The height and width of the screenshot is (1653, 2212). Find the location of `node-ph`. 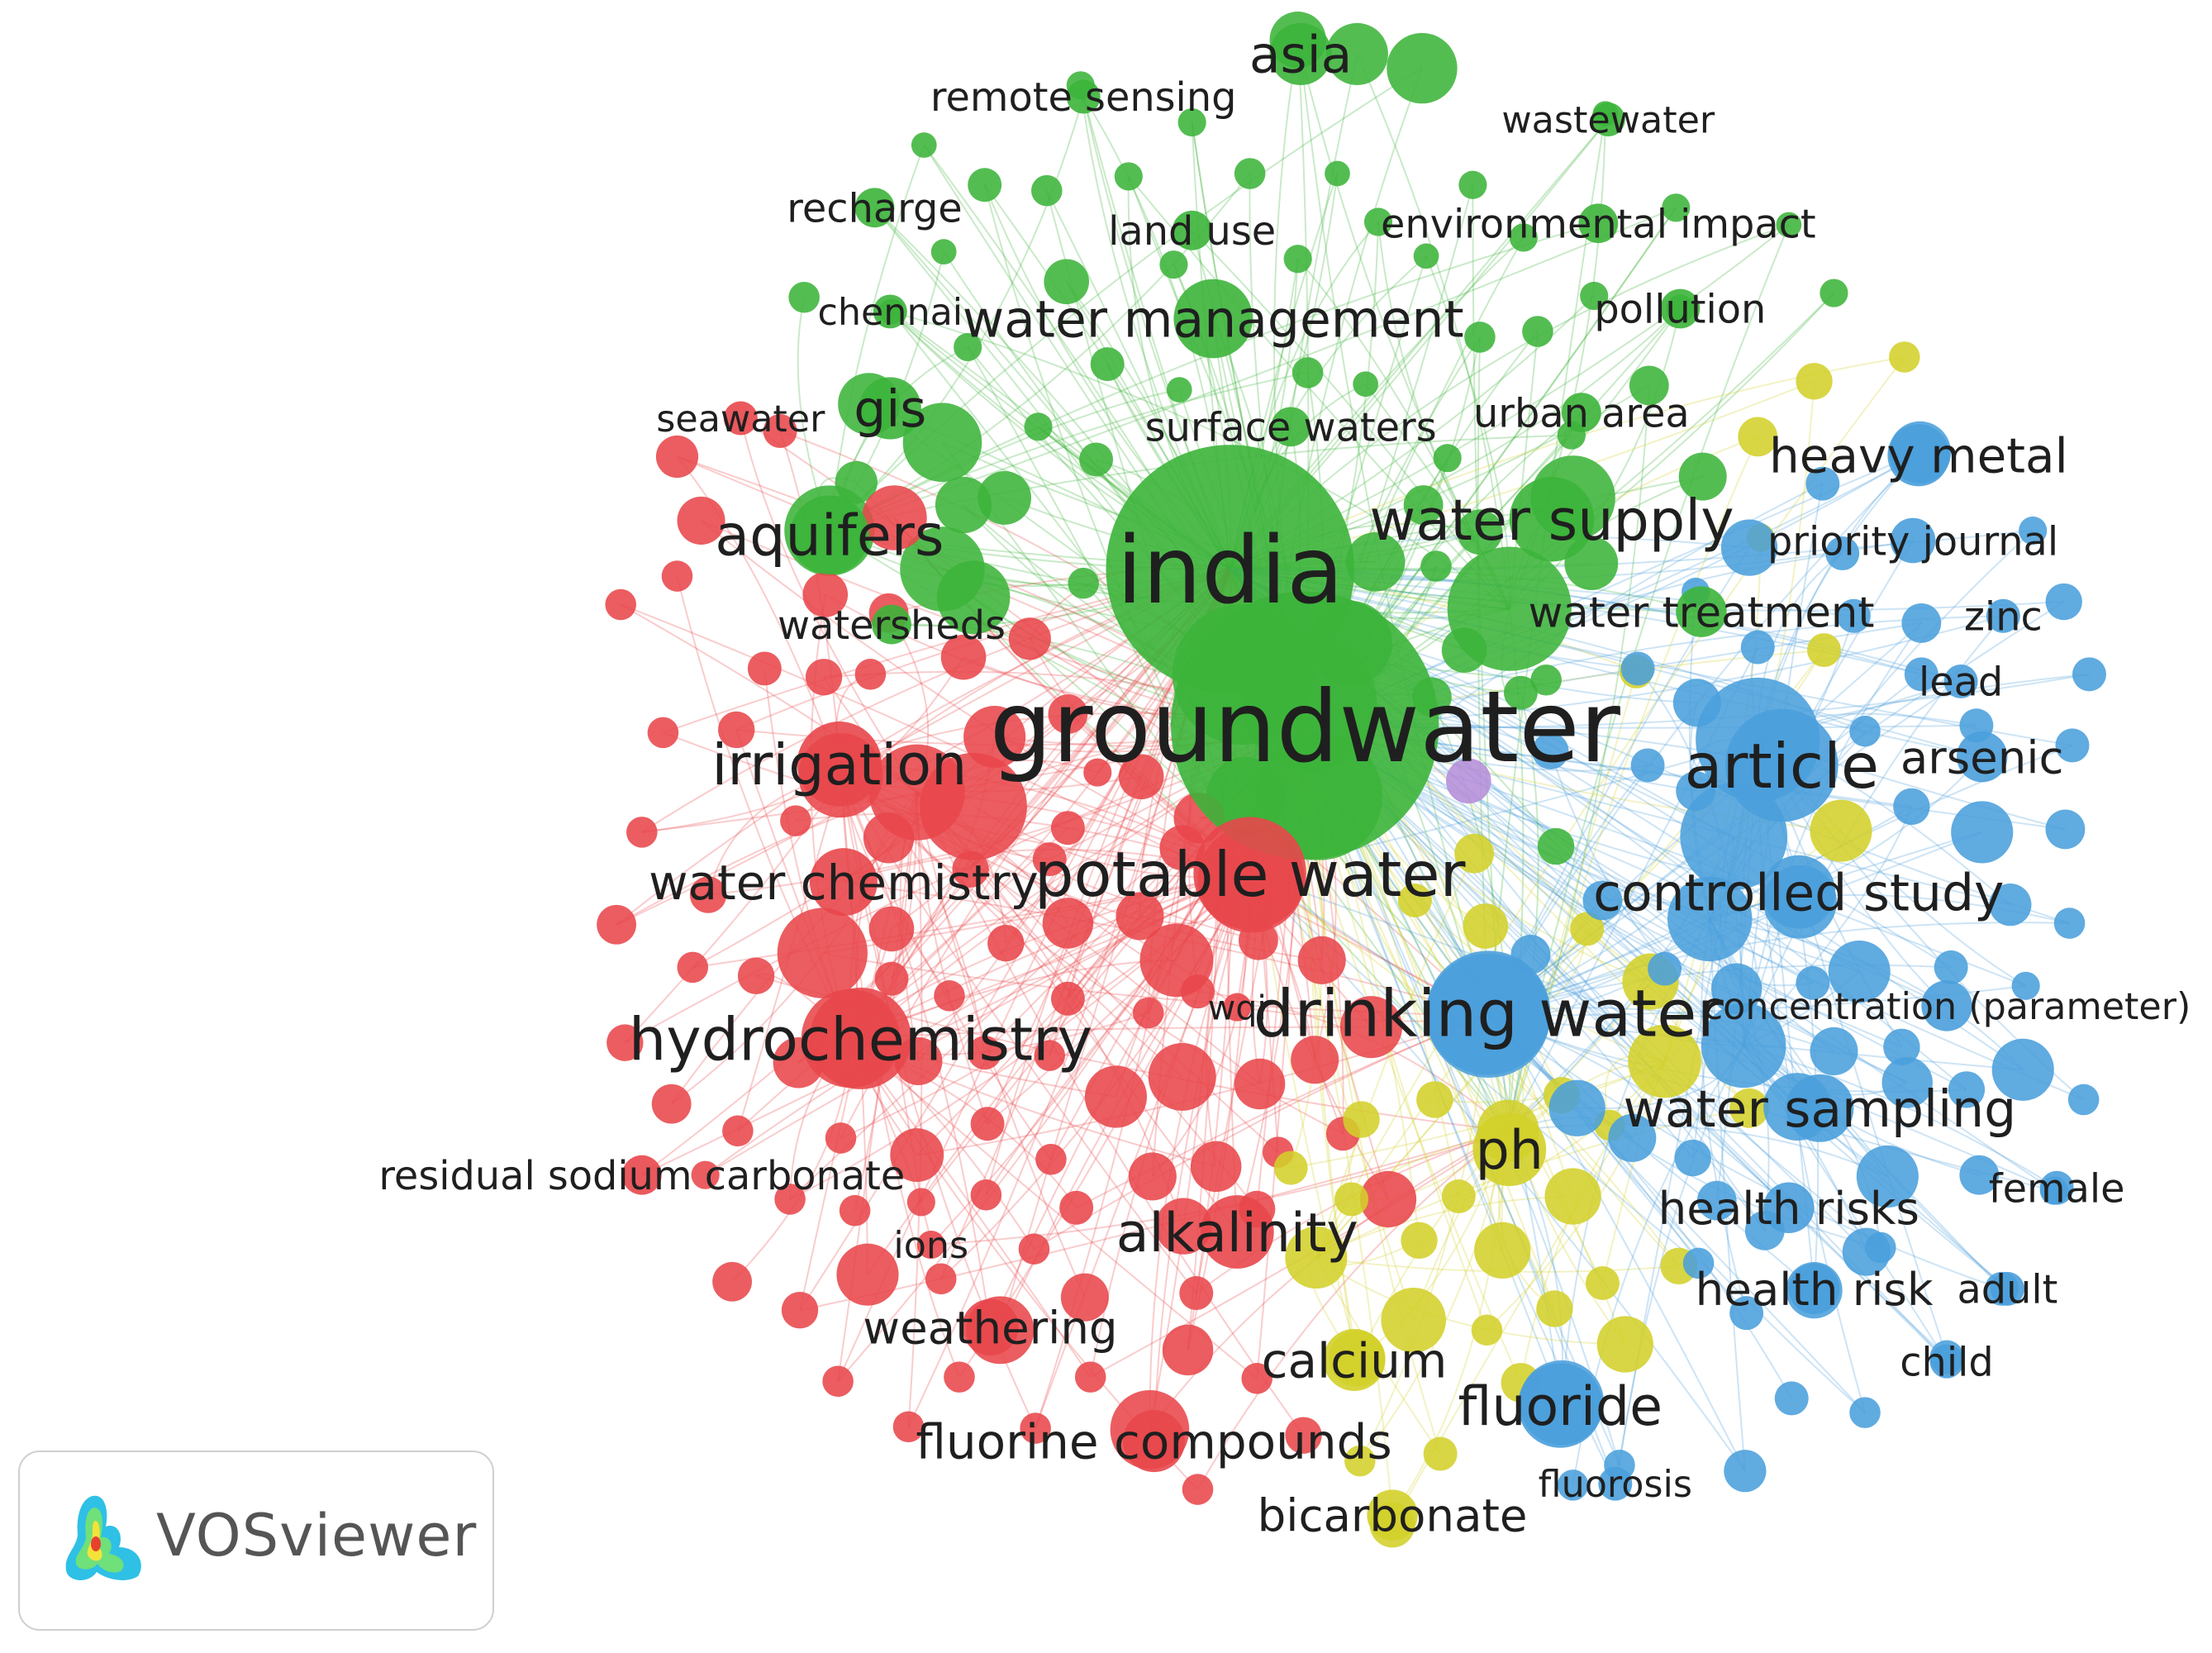

node-ph is located at coordinates (1509, 1149).